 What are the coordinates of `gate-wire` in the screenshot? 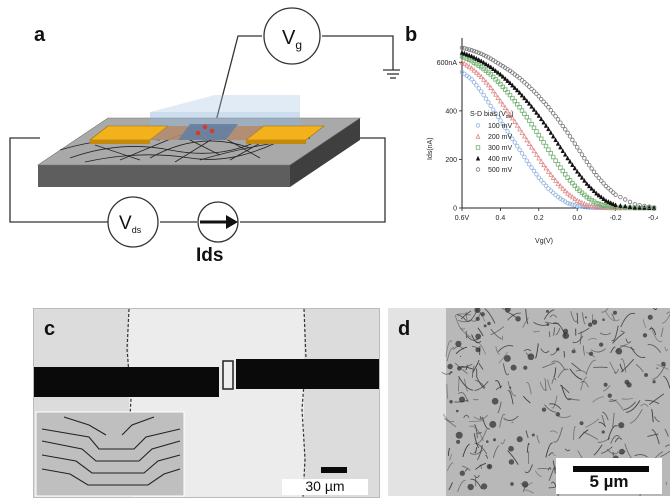 It's located at (238, 80).